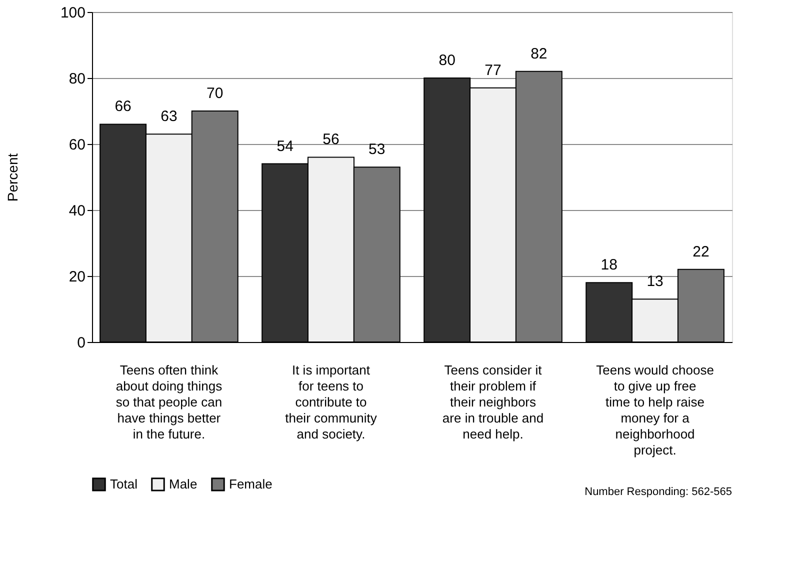 This screenshot has height=565, width=804. I want to click on data-label: 63, so click(169, 117).